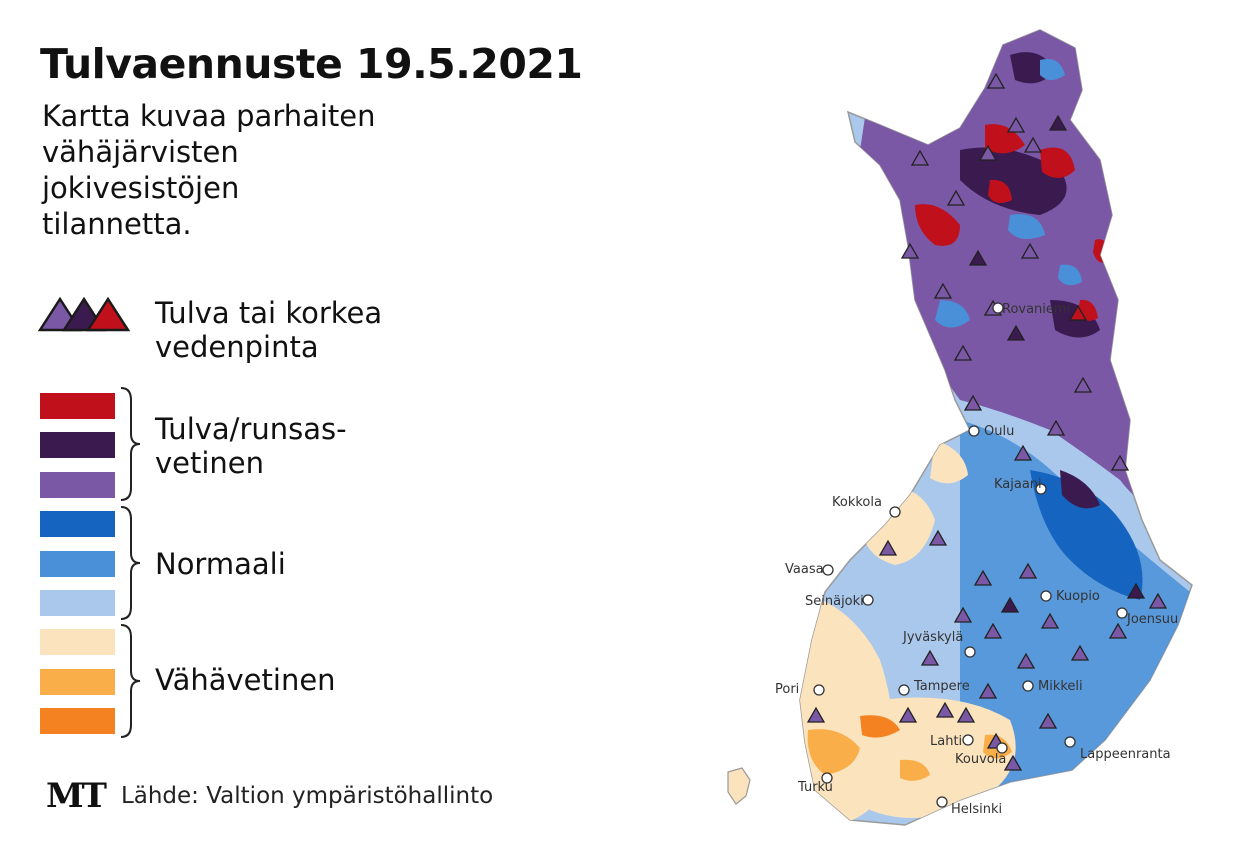  What do you see at coordinates (130, 681) in the screenshot?
I see `legend-brace-low` at bounding box center [130, 681].